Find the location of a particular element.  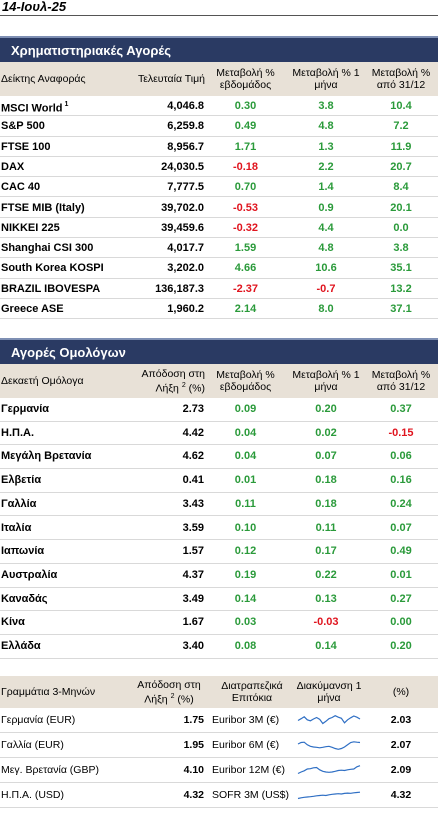

equity-row: South Korea KOSPI 3,202.0 4.66 10.6 35.1 is located at coordinates (219, 268).